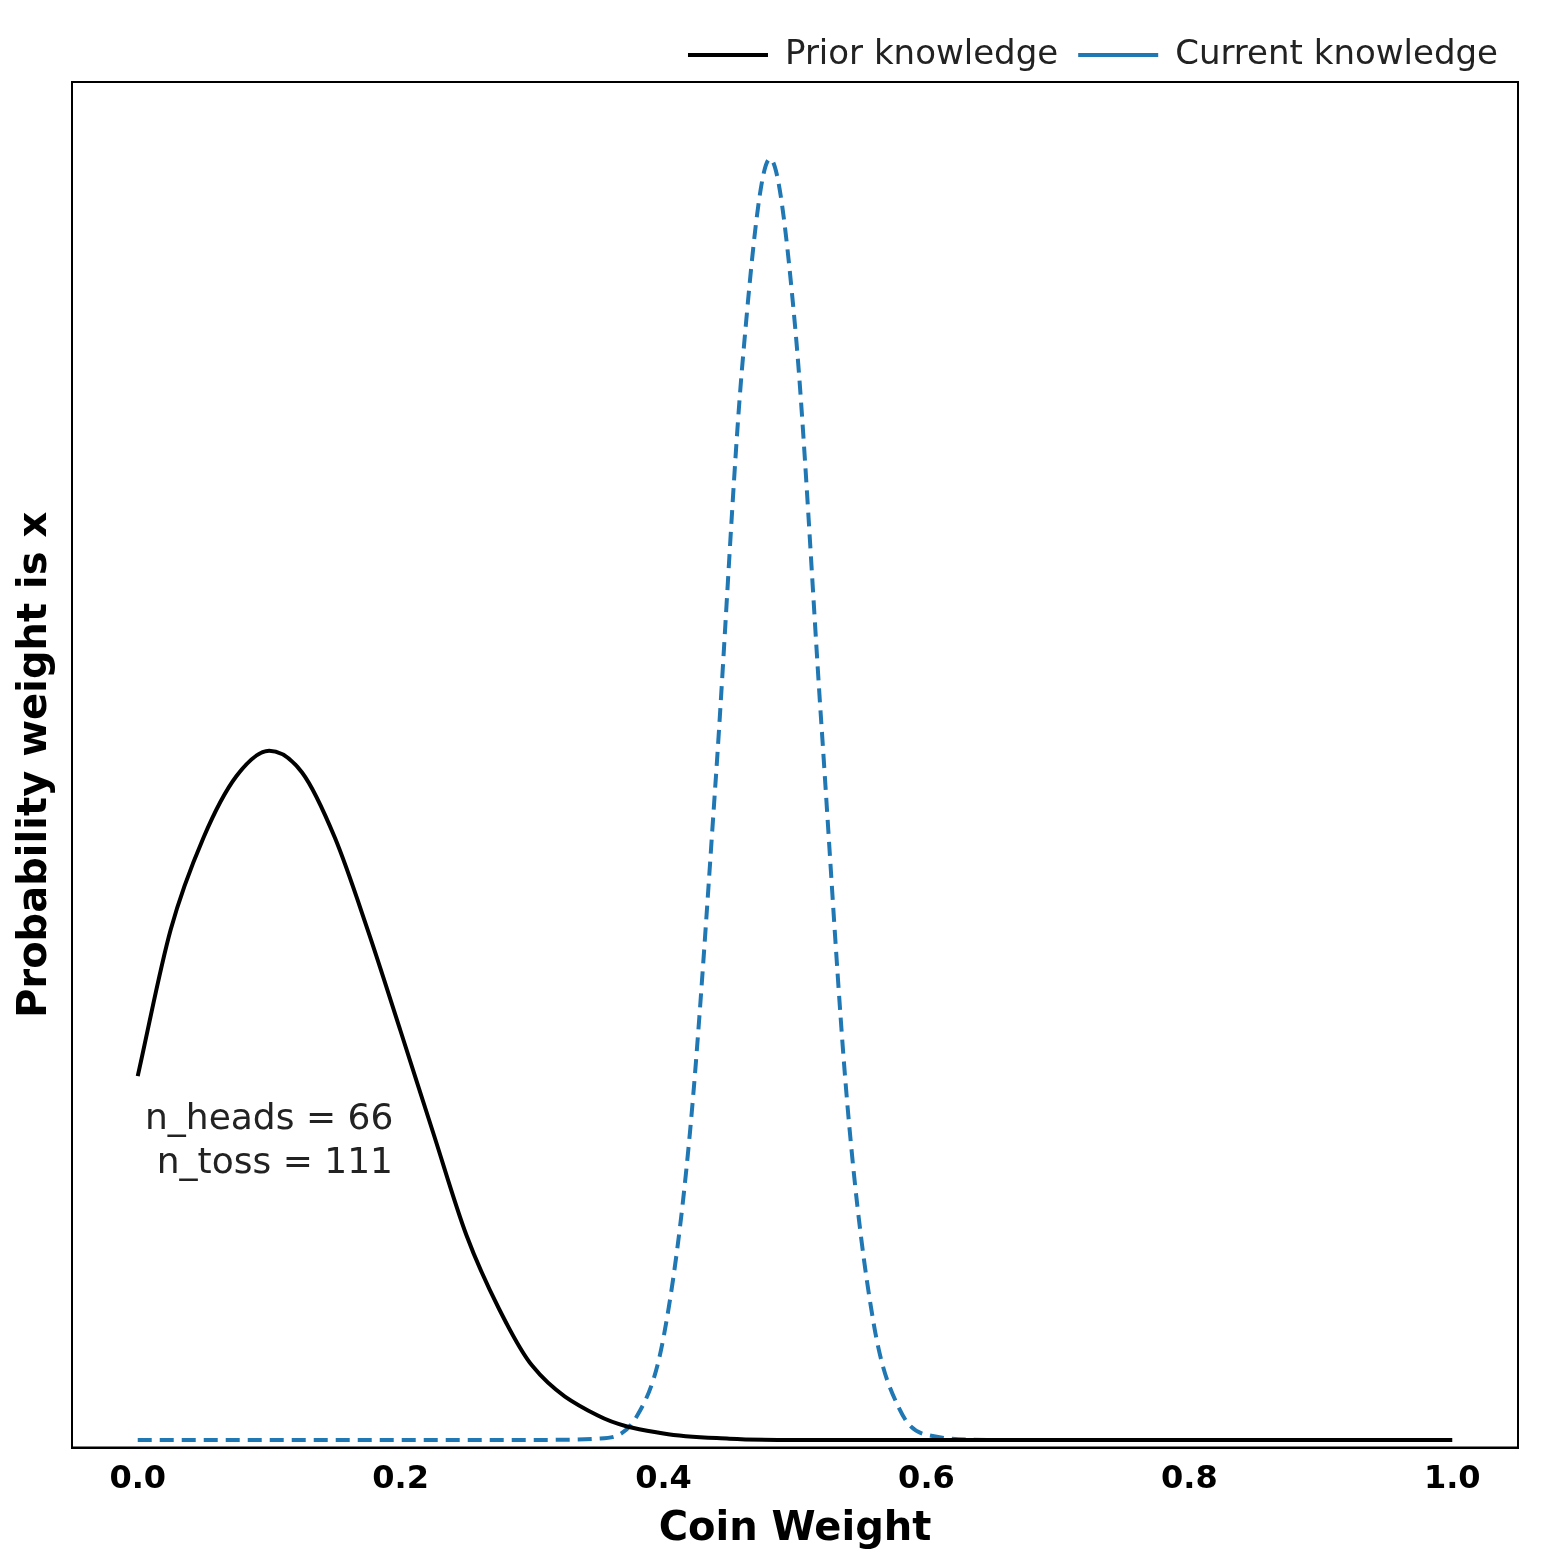 This screenshot has width=1549, height=1567. I want to click on x-tick-label: 0.8, so click(1189, 1477).